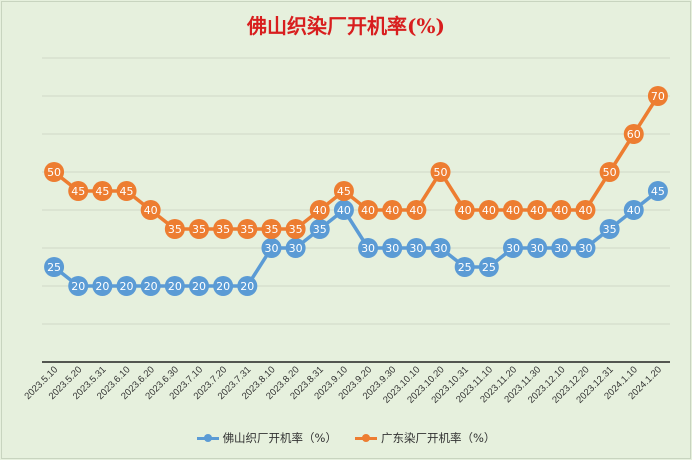 This screenshot has width=692, height=460. What do you see at coordinates (634, 134) in the screenshot?
I see `series-1-data-label: 60` at bounding box center [634, 134].